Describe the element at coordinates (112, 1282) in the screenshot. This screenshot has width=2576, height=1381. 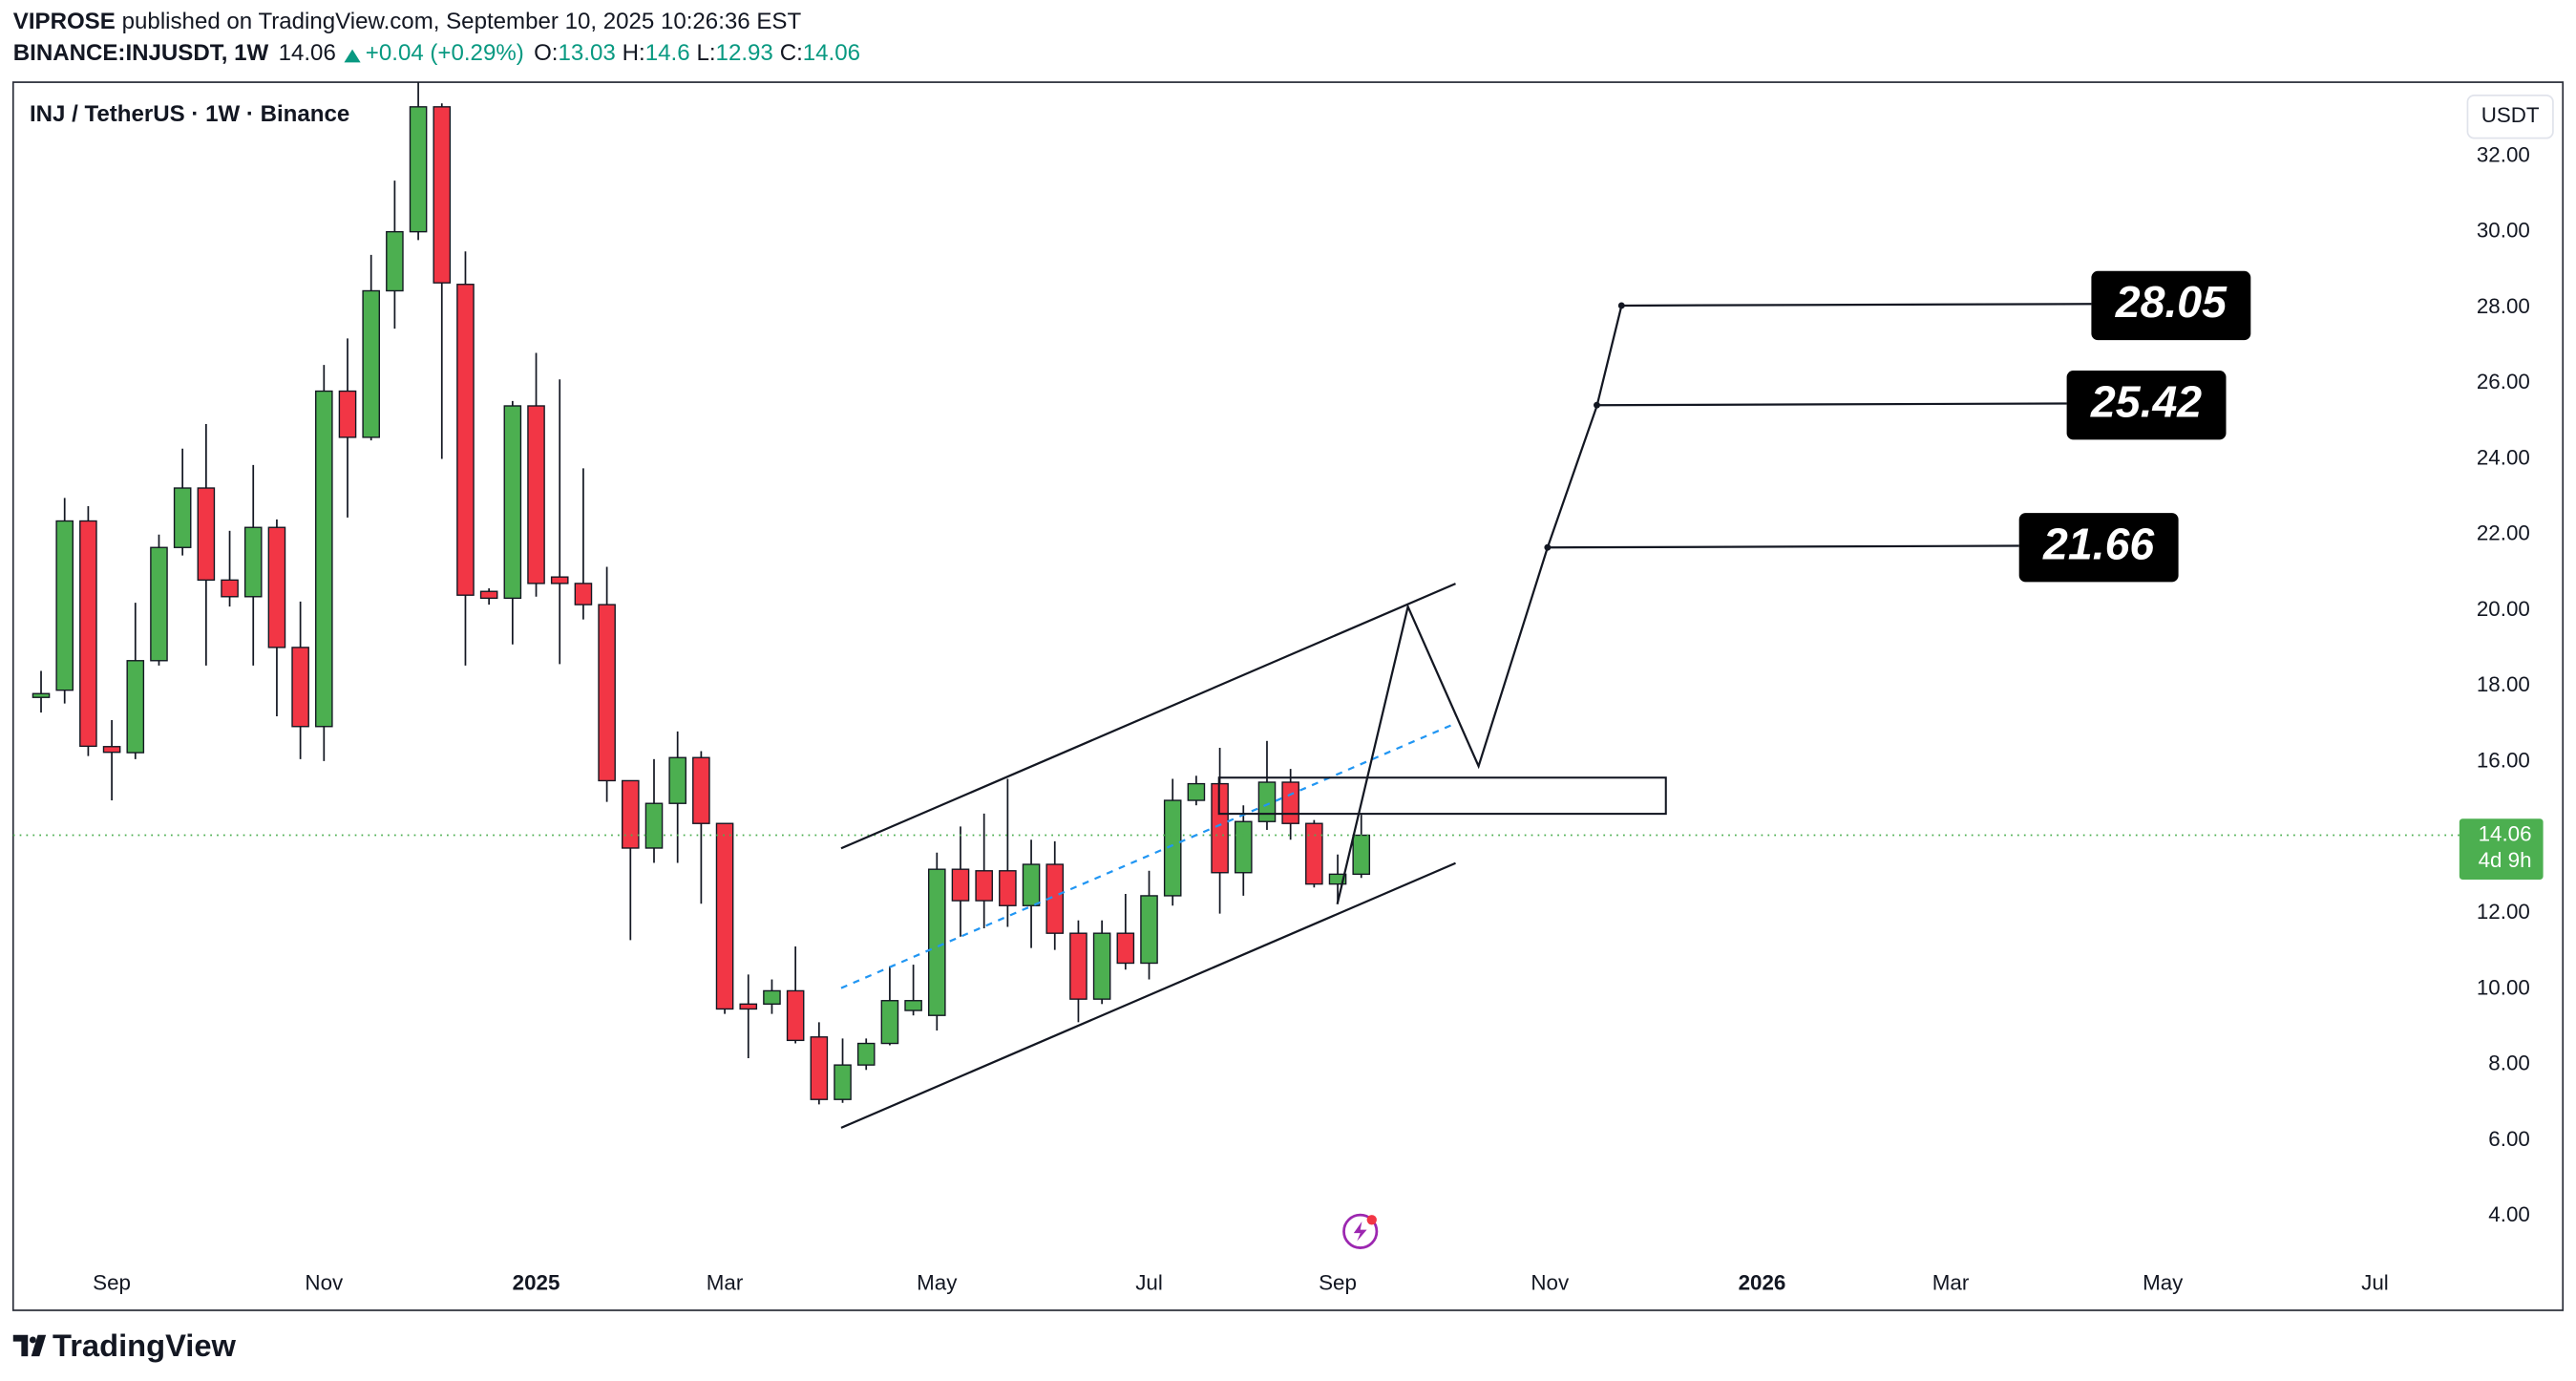
I see `x-tick-label: Sep` at that location.